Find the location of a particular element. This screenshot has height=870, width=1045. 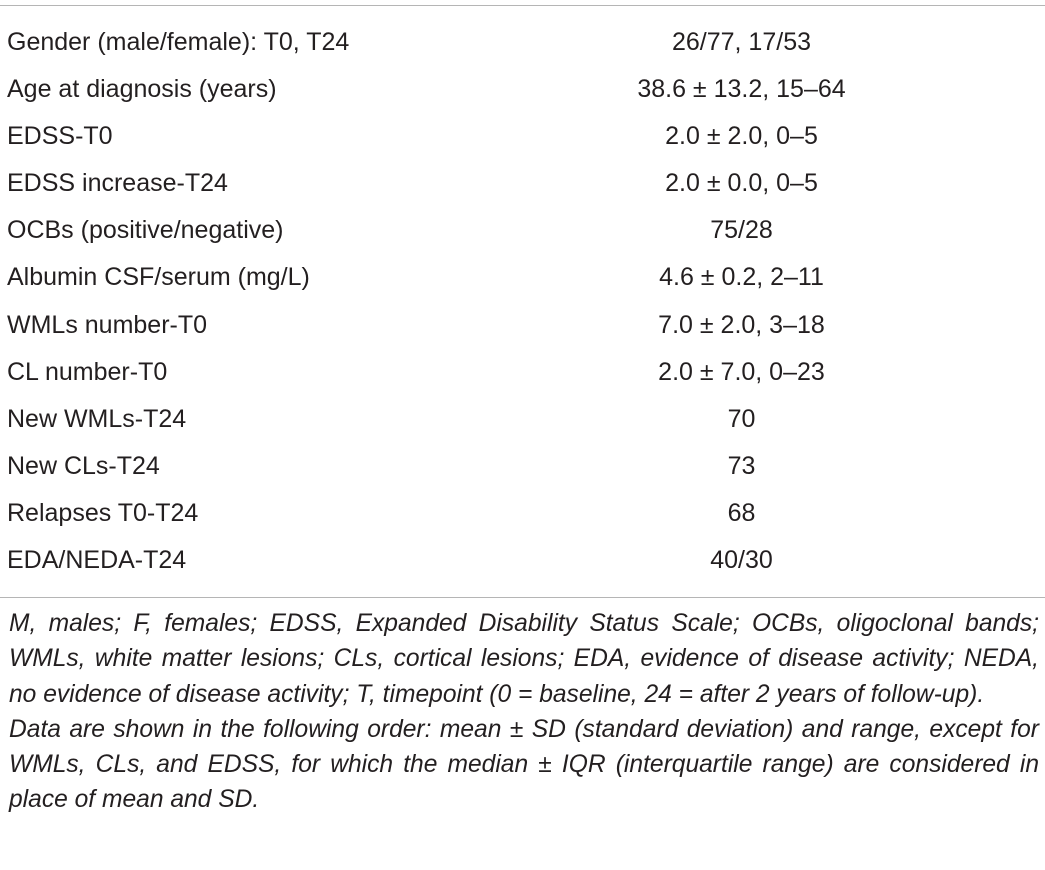

row-value: 2.0 ± 0.0, 0–5 is located at coordinates (741, 183).